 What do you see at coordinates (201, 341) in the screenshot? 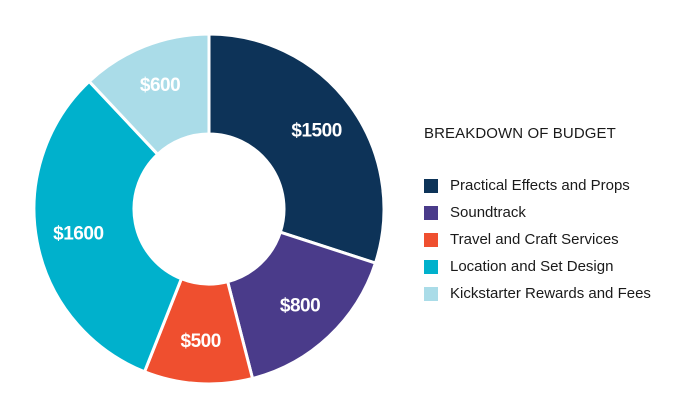
I see `slice-label-3: $500` at bounding box center [201, 341].